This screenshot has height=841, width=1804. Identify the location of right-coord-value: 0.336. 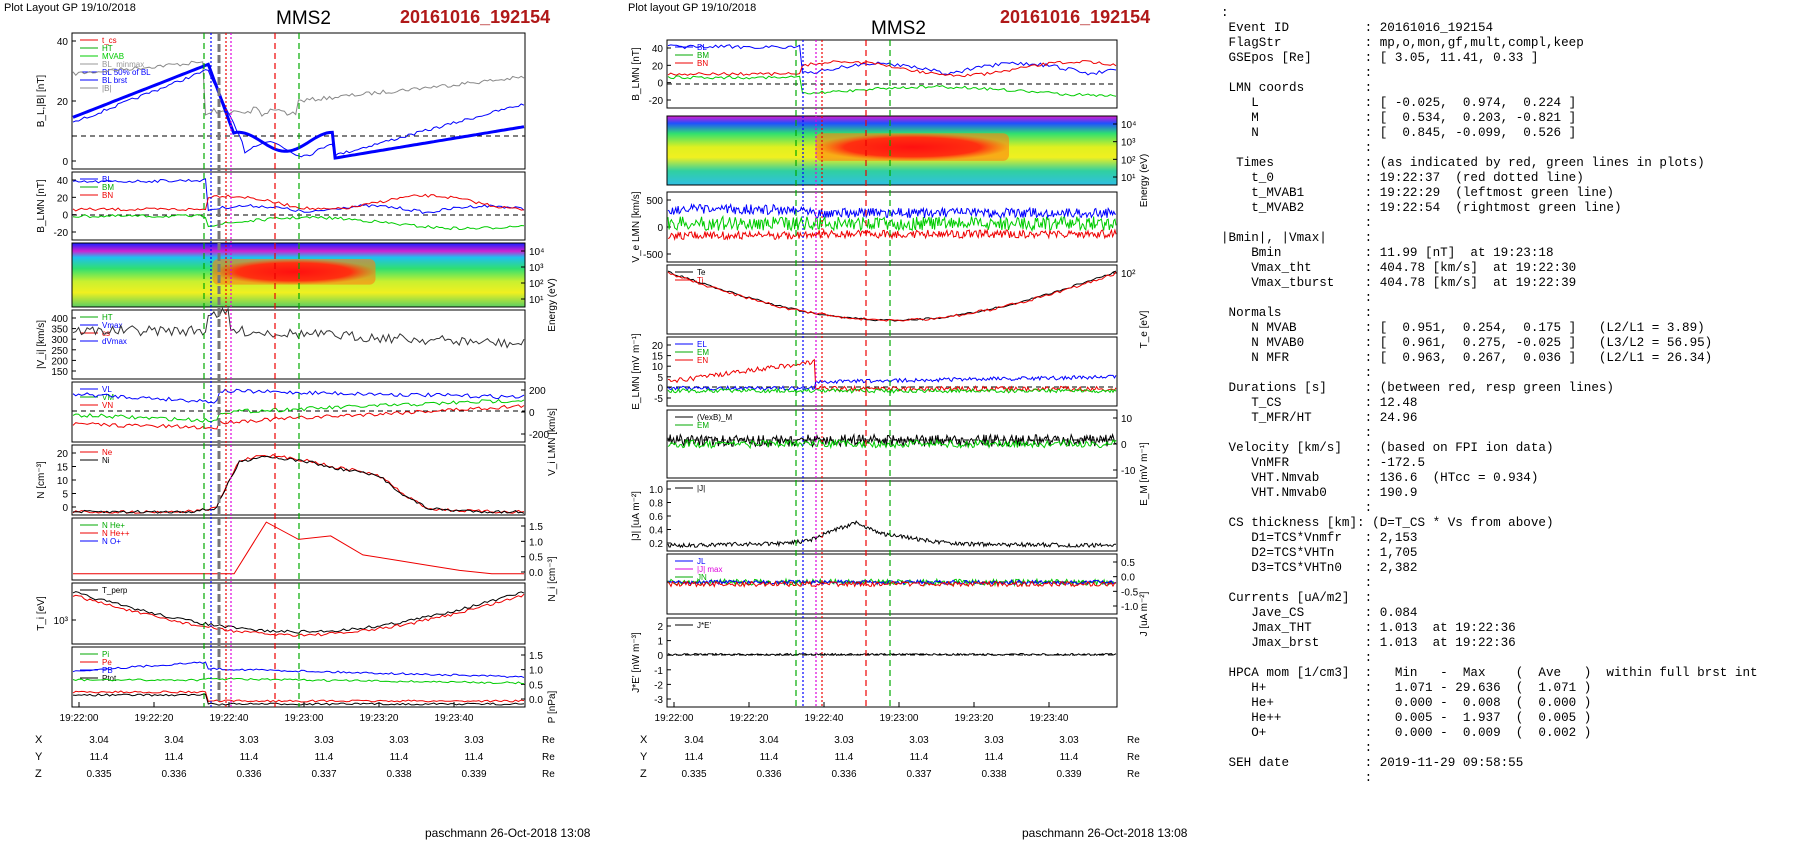
(768, 774).